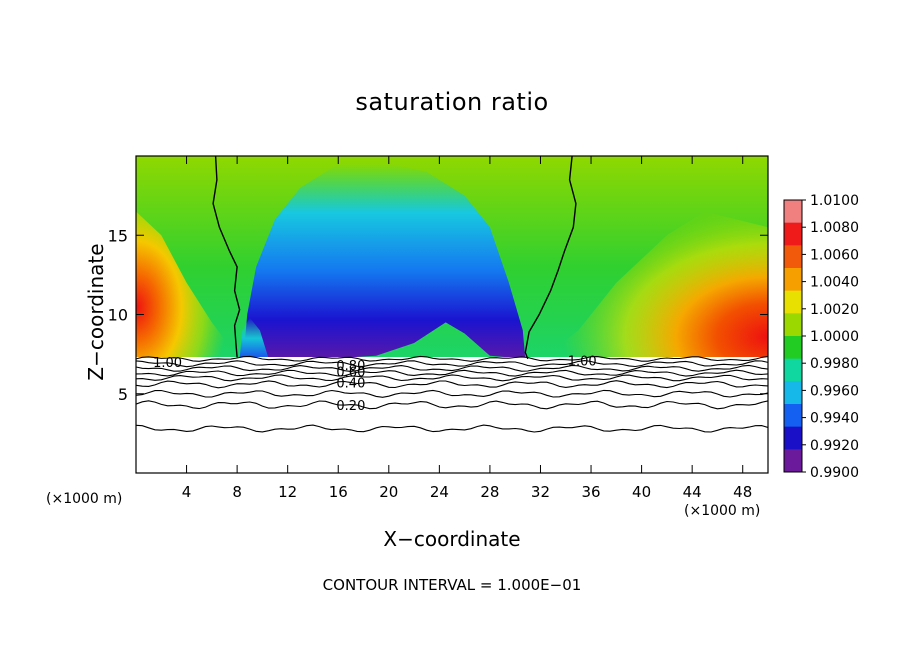  Describe the element at coordinates (834, 364) in the screenshot. I see `colorbar-label: 0.9980` at that location.